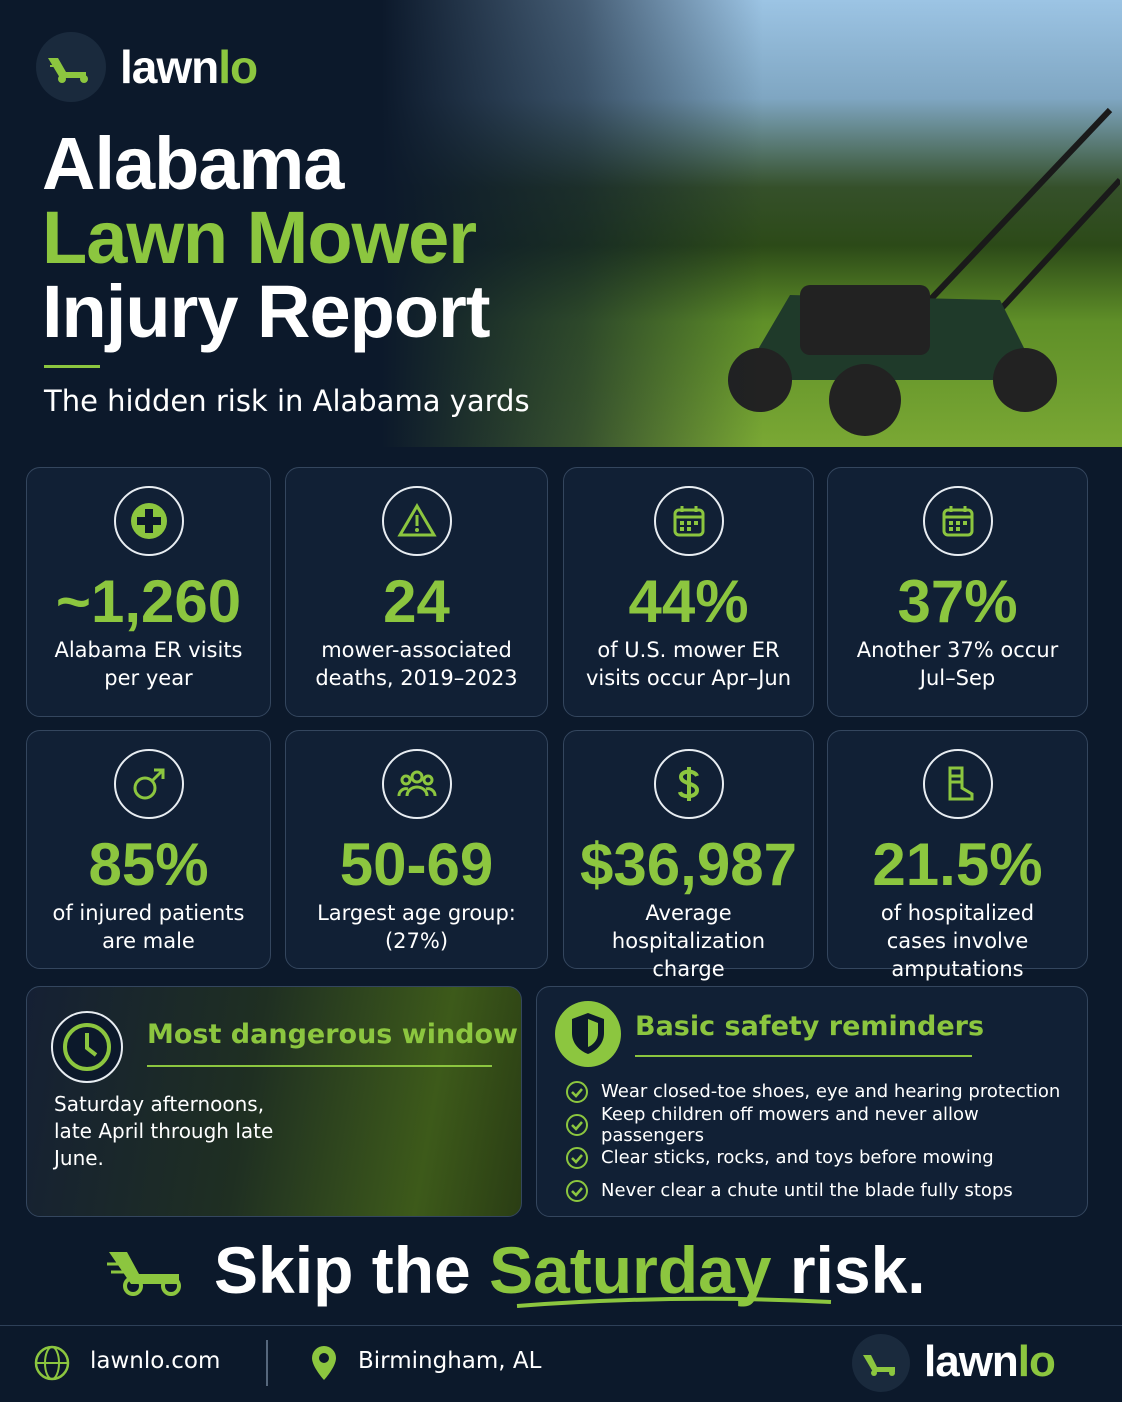  Describe the element at coordinates (674, 1302) in the screenshot. I see `tagline-swoosh` at that location.